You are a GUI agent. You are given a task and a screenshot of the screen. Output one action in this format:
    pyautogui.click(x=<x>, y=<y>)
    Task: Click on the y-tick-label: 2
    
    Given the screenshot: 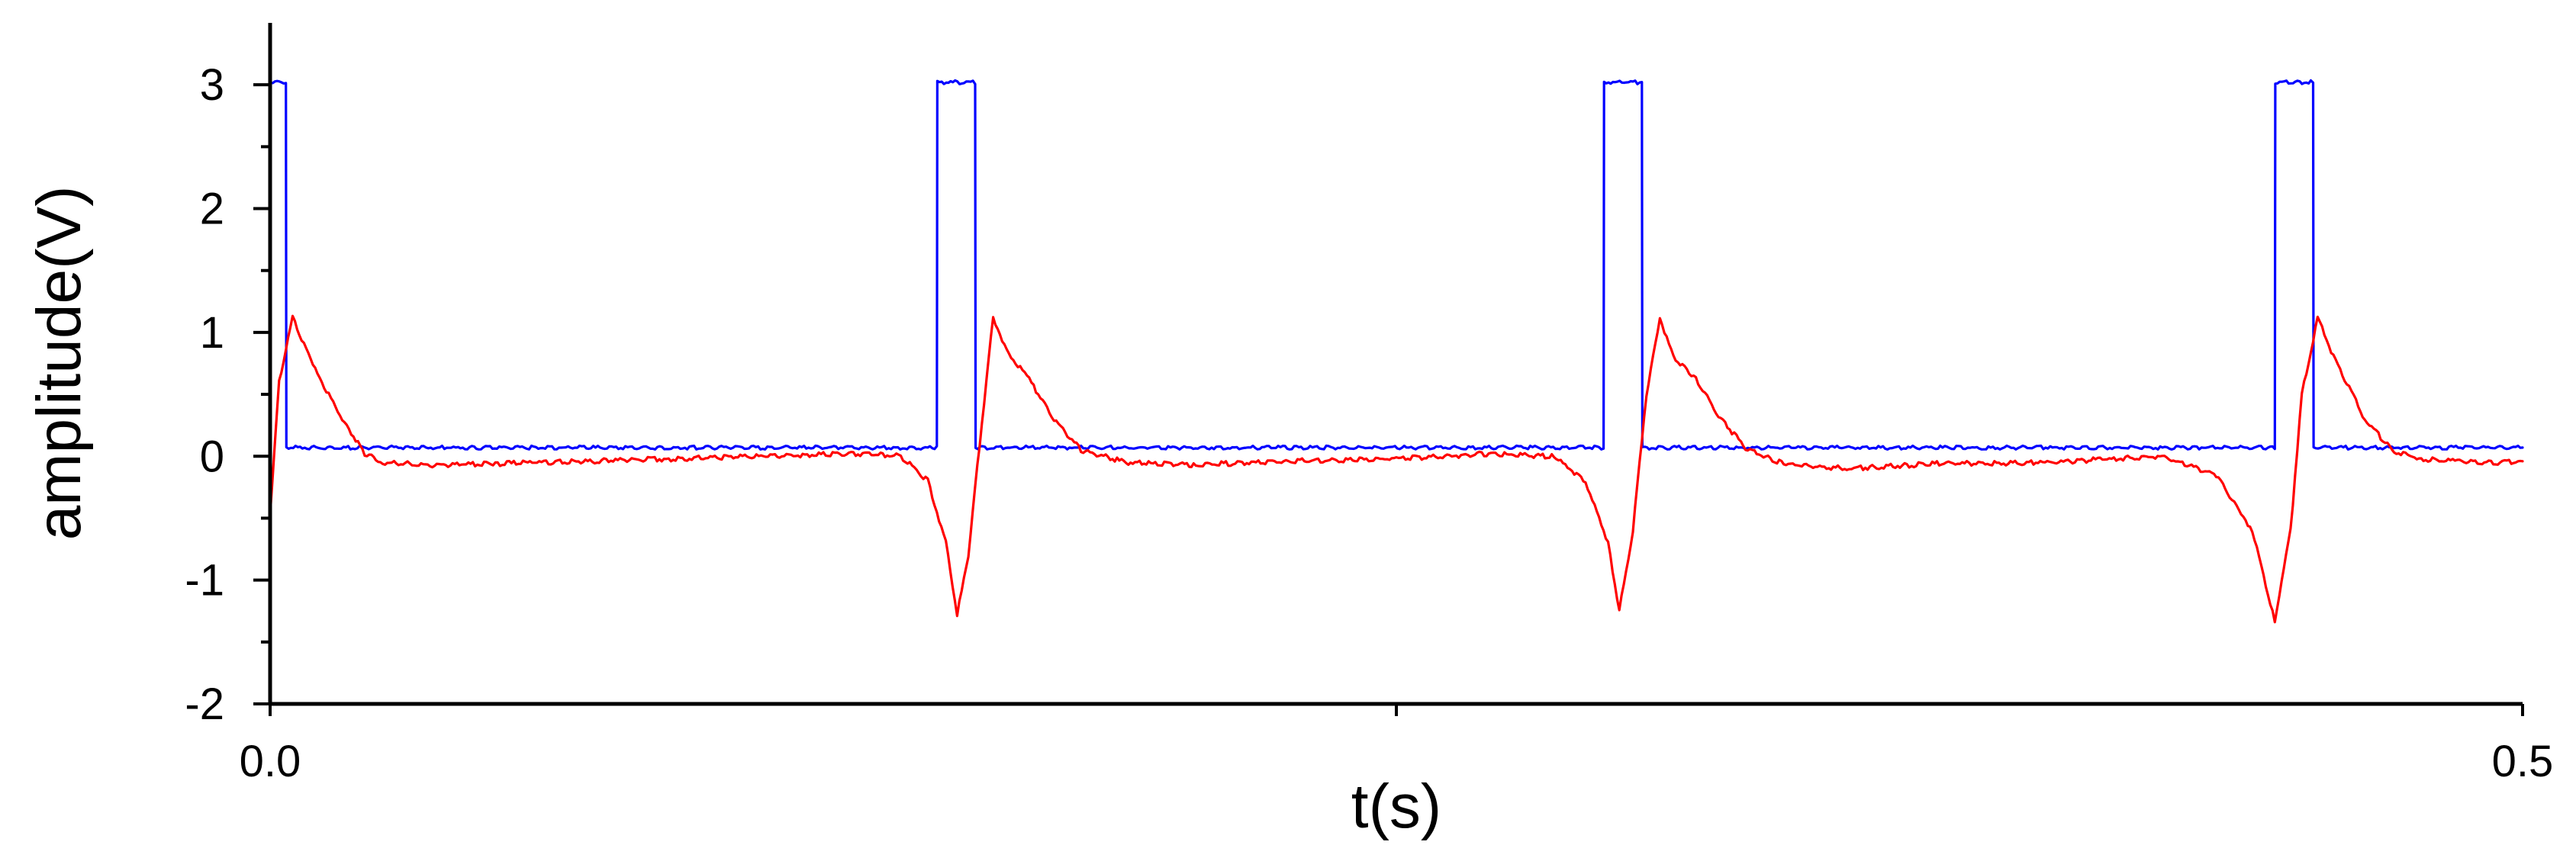 What is the action you would take?
    pyautogui.click(x=212, y=209)
    